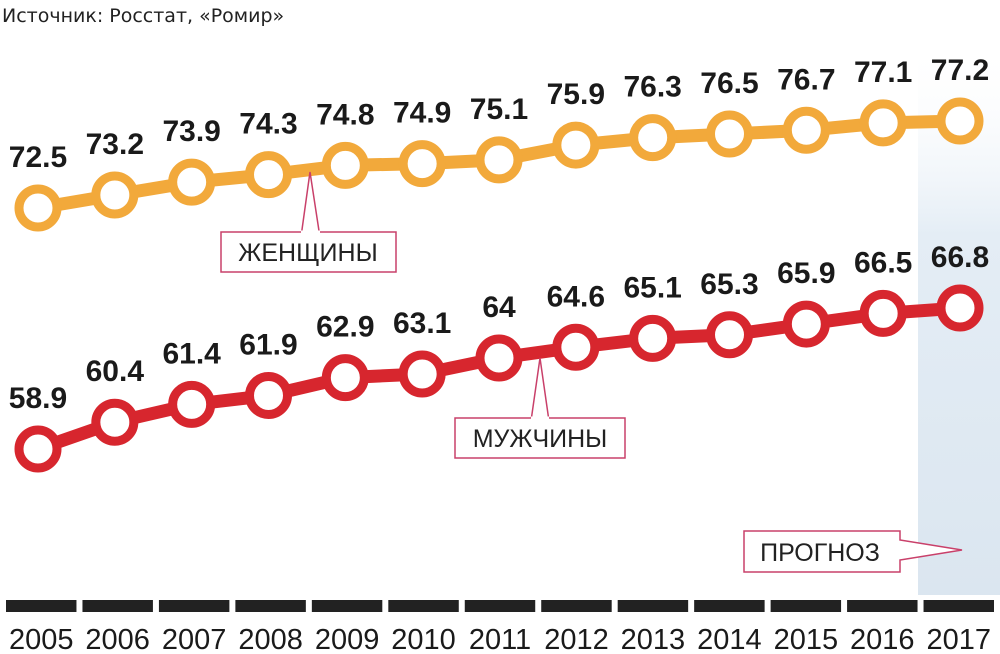 Image resolution: width=1000 pixels, height=654 pixels. What do you see at coordinates (729, 83) in the screenshot?
I see `women-value-label-2014: 76.5` at bounding box center [729, 83].